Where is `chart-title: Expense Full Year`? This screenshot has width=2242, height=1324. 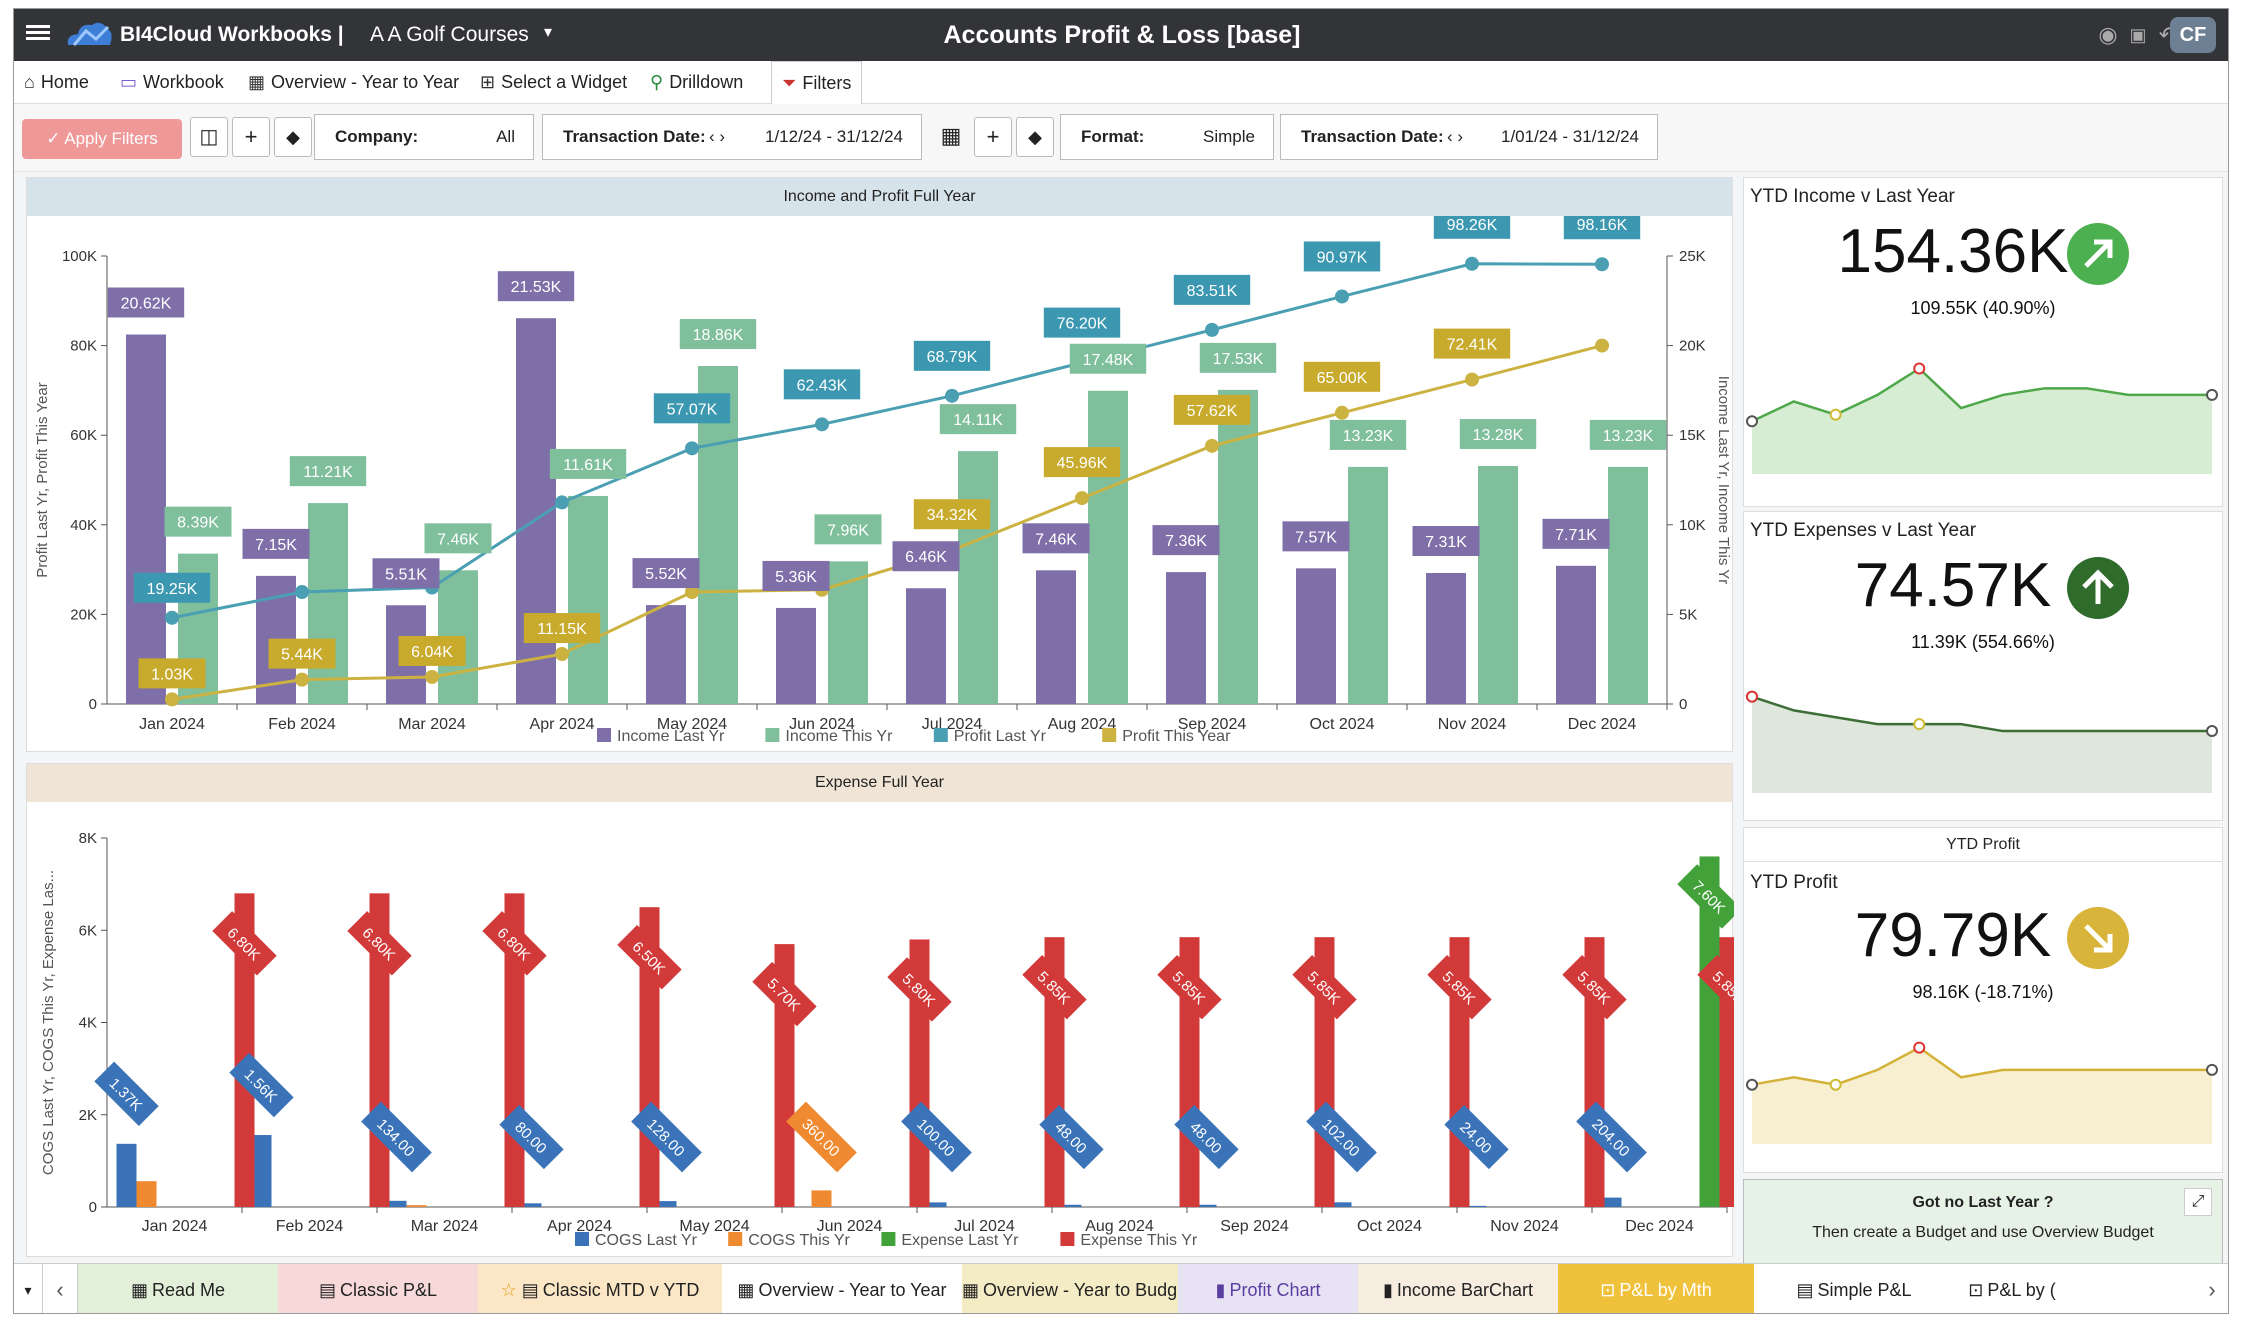 chart-title: Expense Full Year is located at coordinates (879, 783).